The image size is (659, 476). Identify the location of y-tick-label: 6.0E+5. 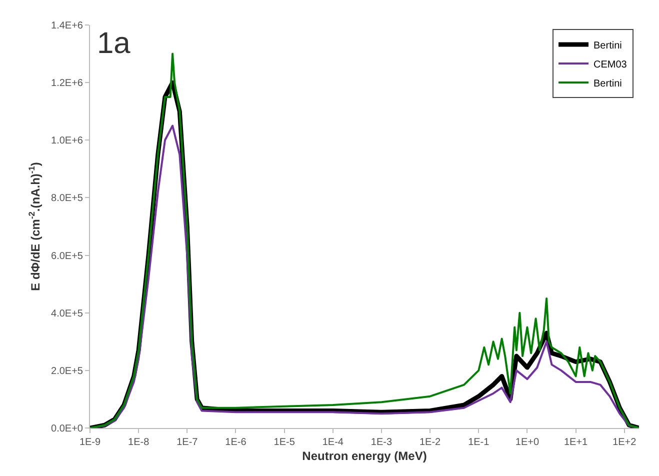
(67, 256).